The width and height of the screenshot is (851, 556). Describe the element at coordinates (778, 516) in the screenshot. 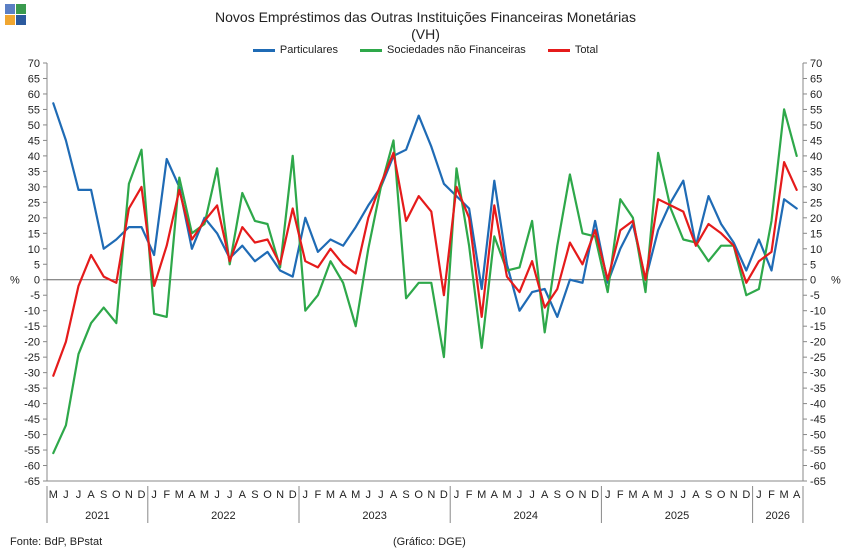

I see `year-label: 2026` at that location.